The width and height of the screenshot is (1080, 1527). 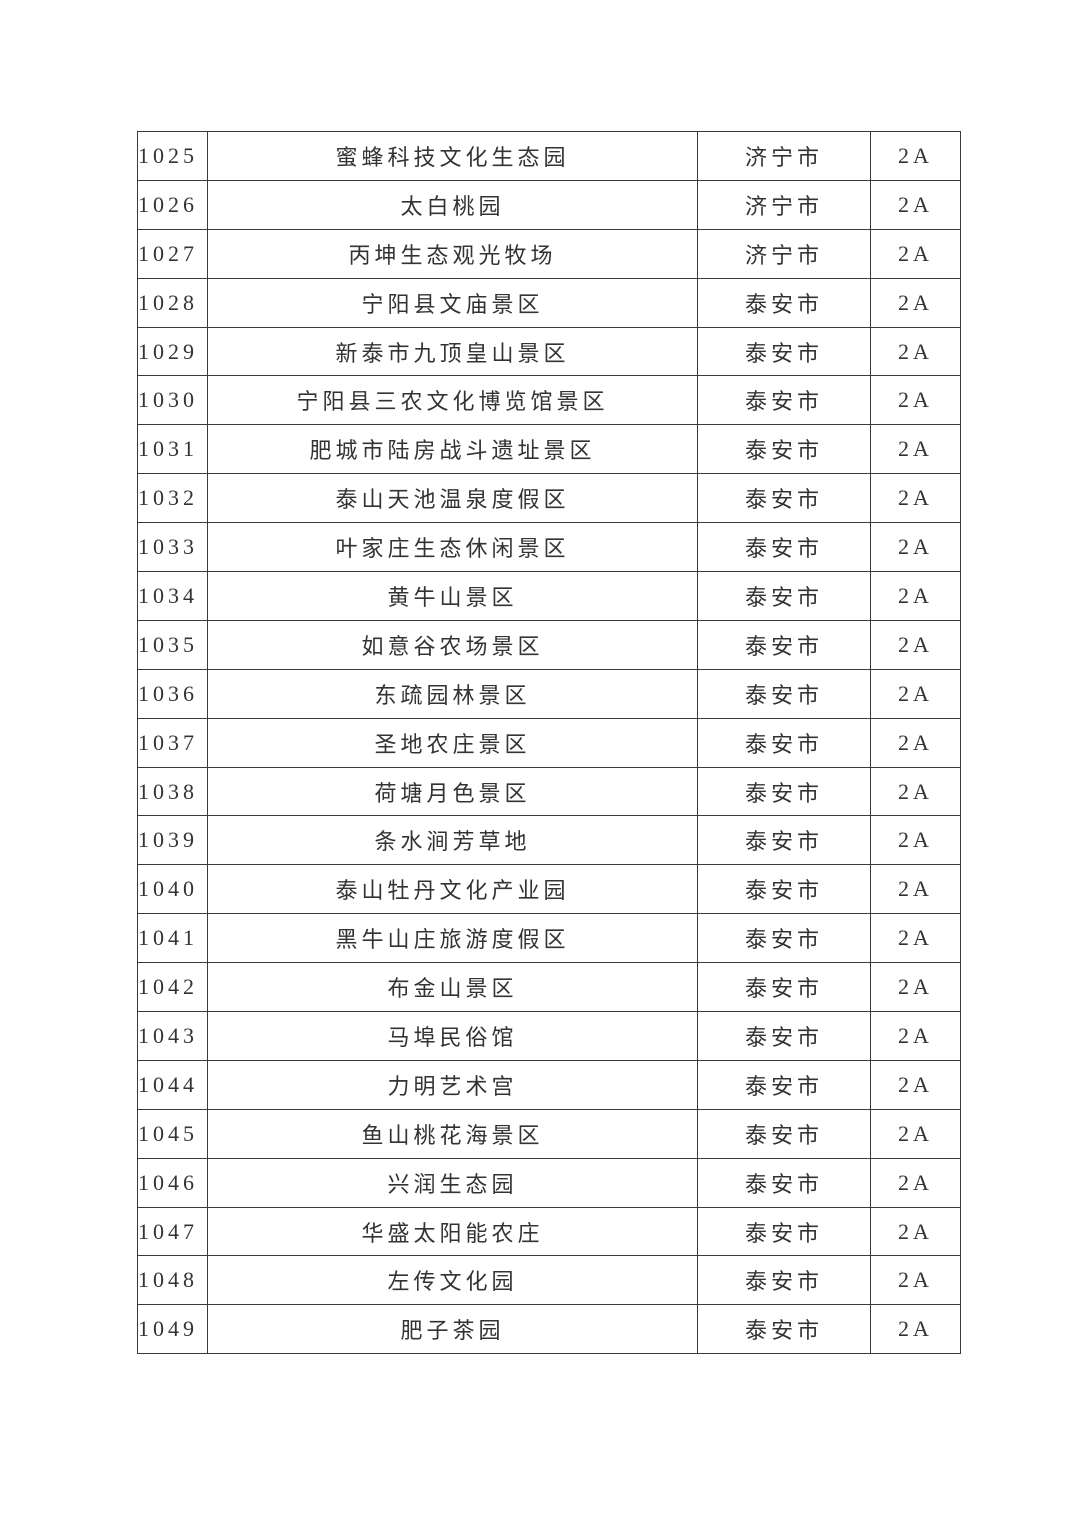 What do you see at coordinates (172, 351) in the screenshot?
I see `row-number-cell: 1029` at bounding box center [172, 351].